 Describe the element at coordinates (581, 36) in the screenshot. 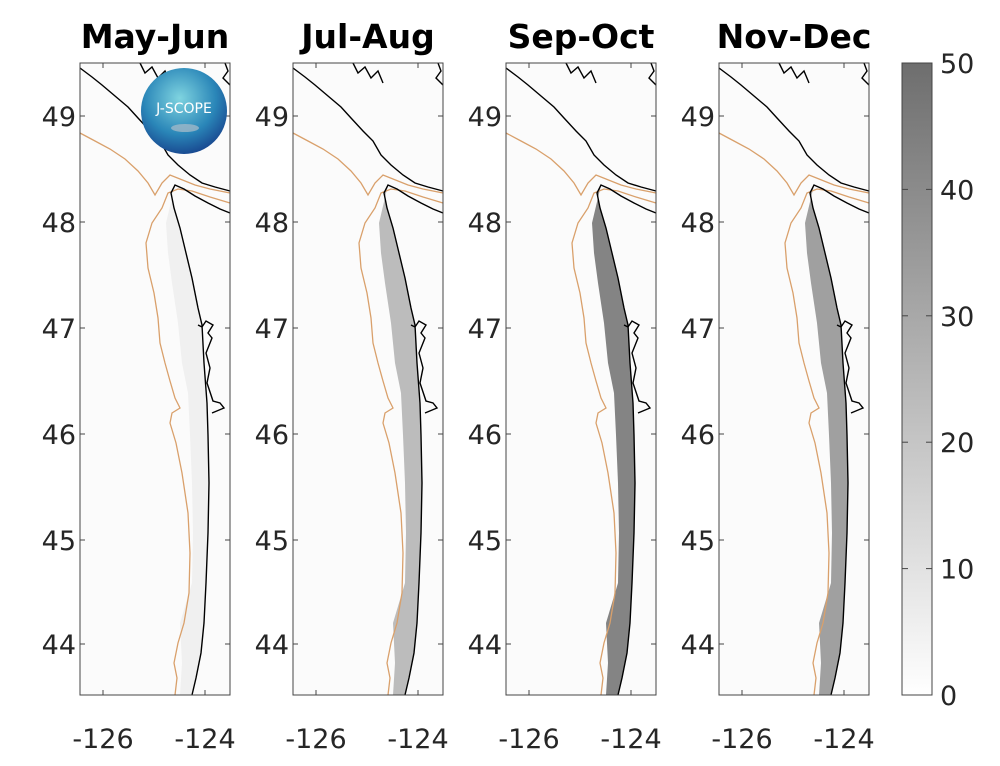

I see `panel-title: Sep-Oct` at that location.